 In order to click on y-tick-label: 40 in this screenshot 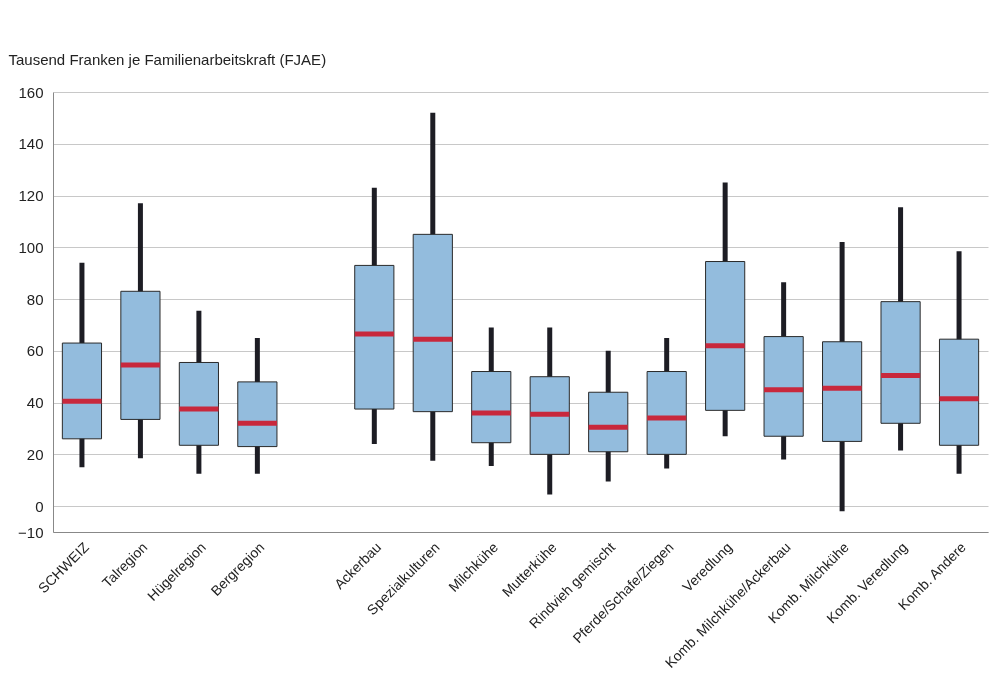, I will do `click(35, 403)`.